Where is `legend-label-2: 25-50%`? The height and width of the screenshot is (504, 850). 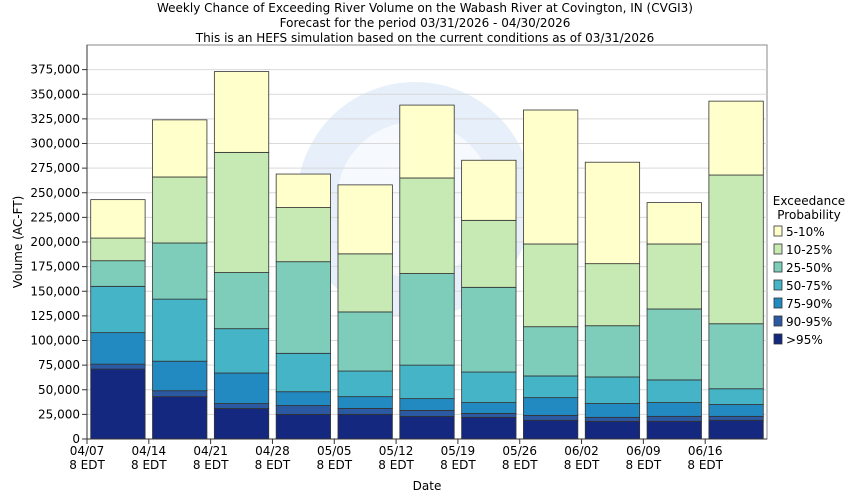
legend-label-2: 25-50% is located at coordinates (809, 268).